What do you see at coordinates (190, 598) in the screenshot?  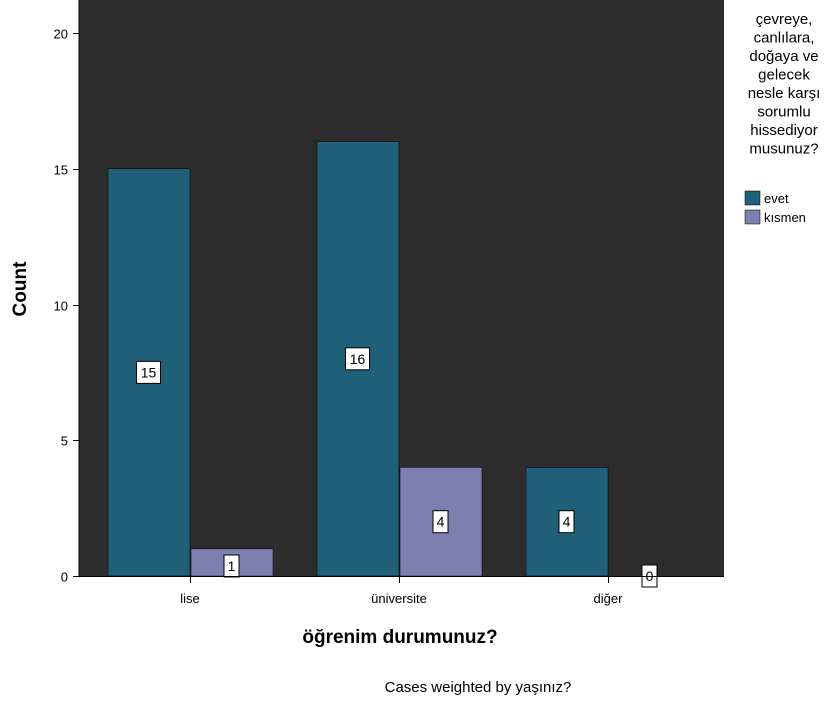 I see `x-tick-label: lise` at bounding box center [190, 598].